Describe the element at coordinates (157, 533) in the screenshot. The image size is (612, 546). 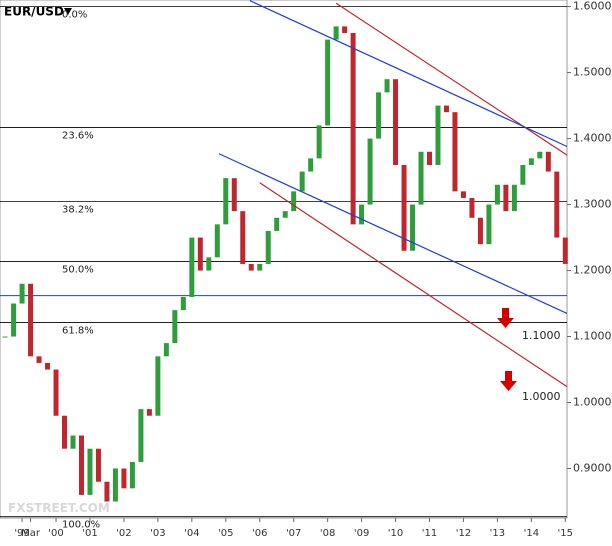
I see `x-tick-label: '03` at that location.